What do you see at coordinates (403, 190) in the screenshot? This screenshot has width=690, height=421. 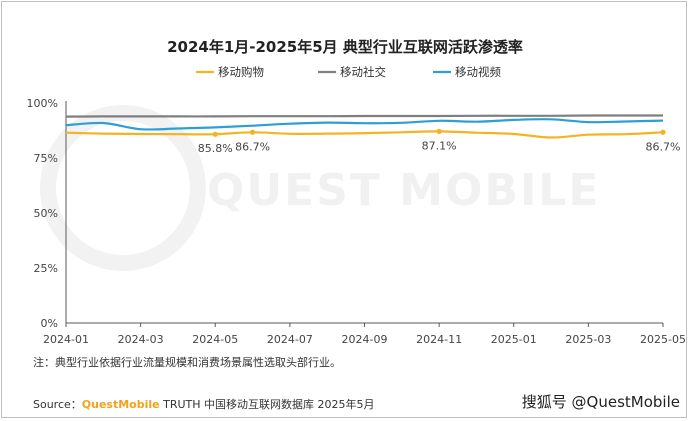 I see `watermark-text: QUEST MOBILE` at bounding box center [403, 190].